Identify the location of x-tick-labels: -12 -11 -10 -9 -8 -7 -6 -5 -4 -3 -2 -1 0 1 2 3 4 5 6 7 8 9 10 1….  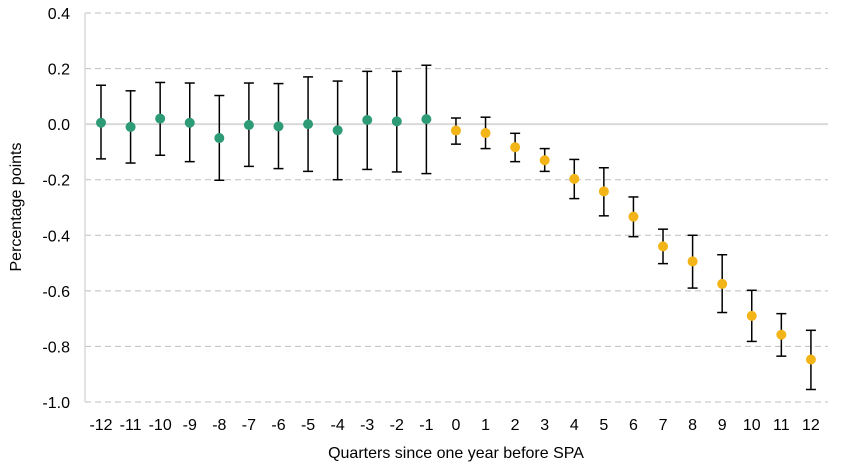
(454, 425).